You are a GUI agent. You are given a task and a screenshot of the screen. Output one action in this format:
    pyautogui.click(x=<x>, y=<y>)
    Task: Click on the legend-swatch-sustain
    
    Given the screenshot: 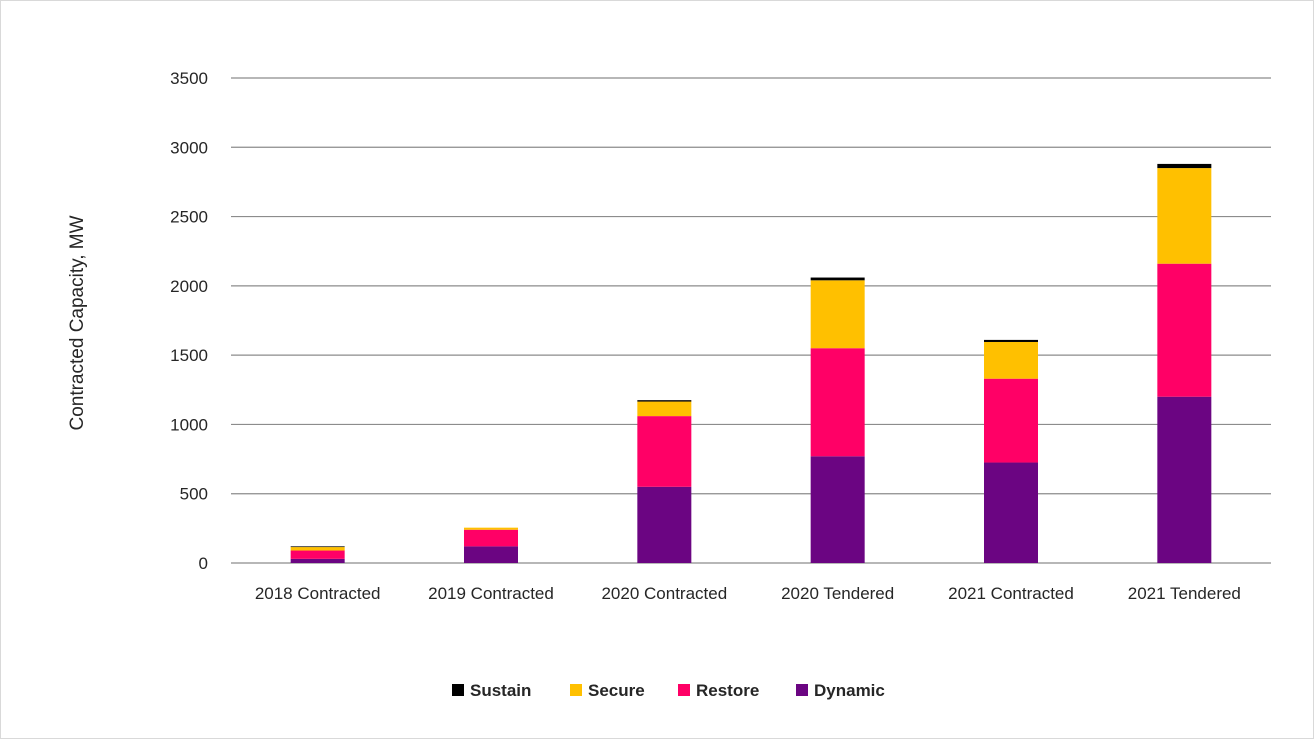 What is the action you would take?
    pyautogui.click(x=458, y=690)
    